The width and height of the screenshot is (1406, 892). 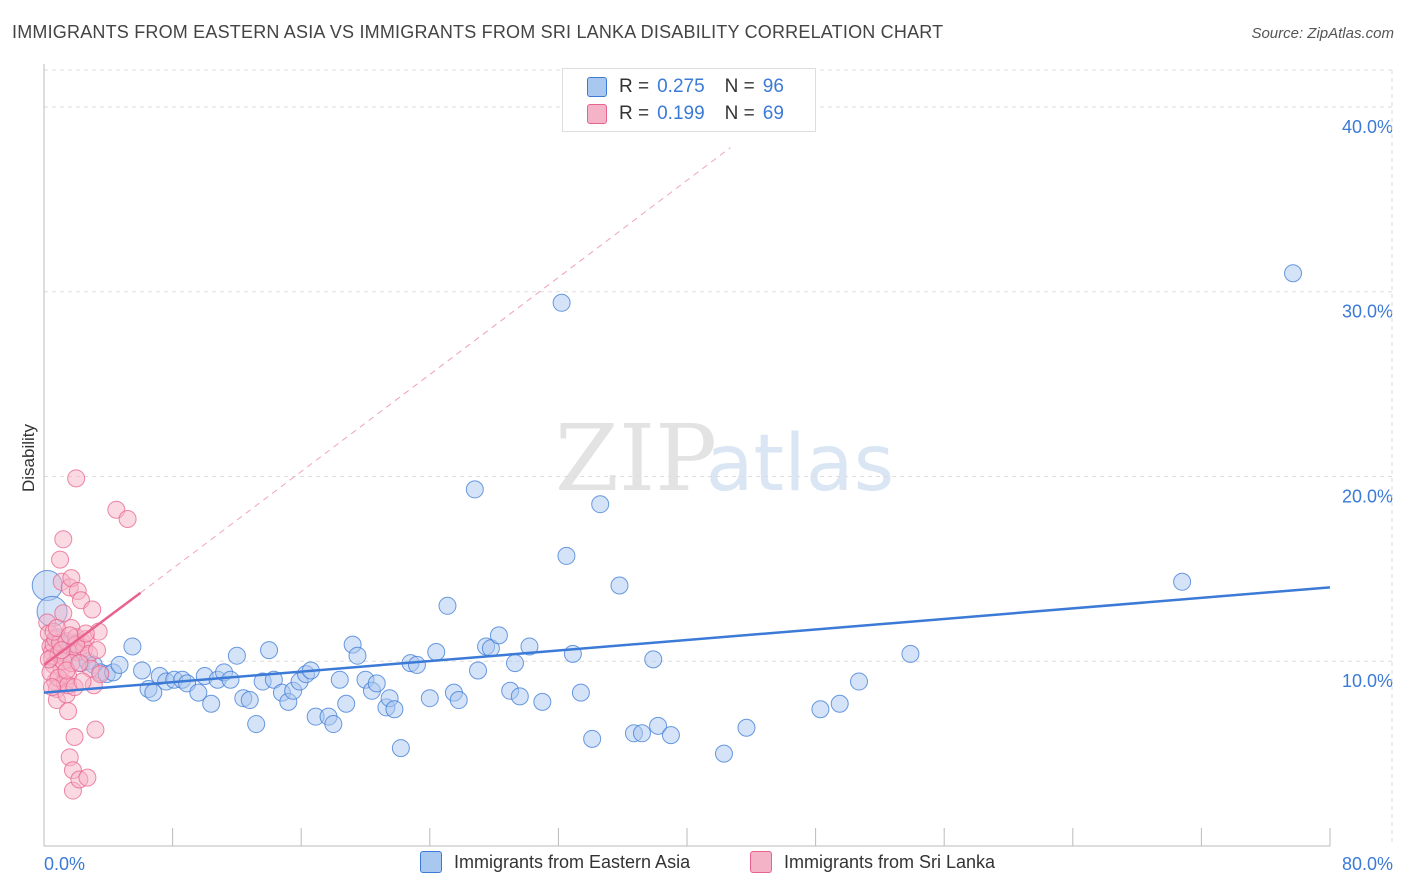 What do you see at coordinates (681, 86) in the screenshot?
I see `r-value: 0.275` at bounding box center [681, 86].